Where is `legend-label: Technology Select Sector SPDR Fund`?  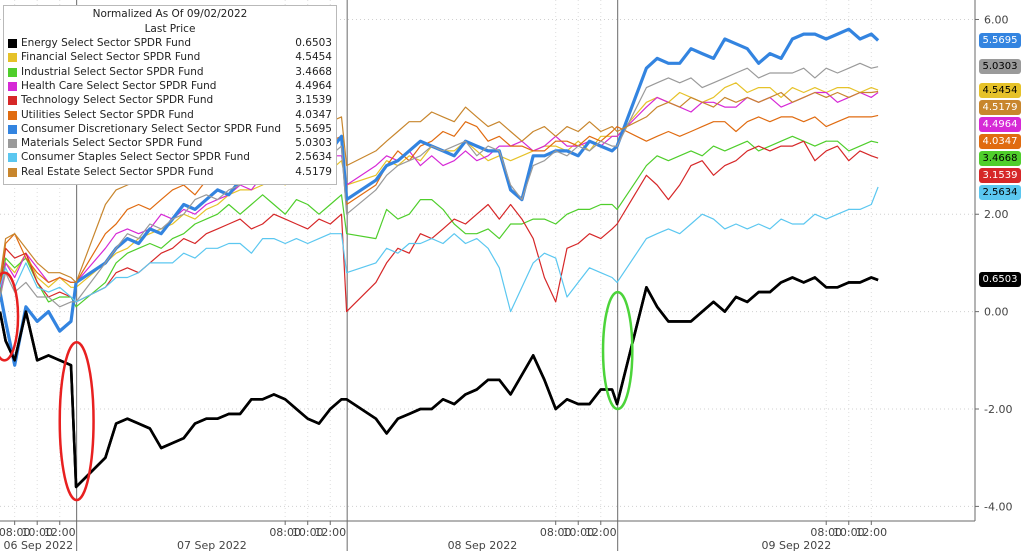
legend-label: Technology Select Sector SPDR Fund is located at coordinates (117, 100).